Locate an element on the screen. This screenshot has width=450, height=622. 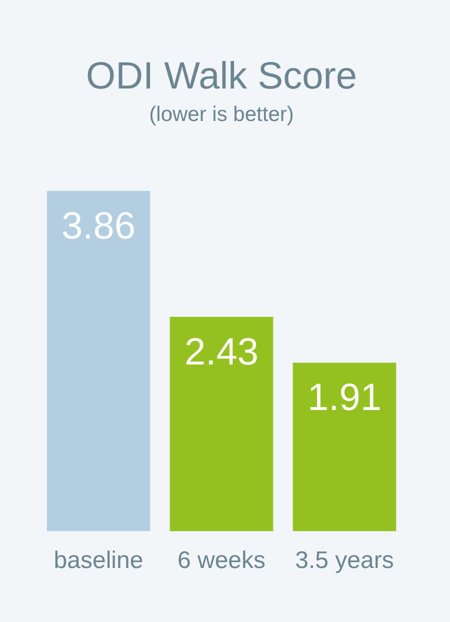
x-tick-label: 6 weeks is located at coordinates (221, 560).